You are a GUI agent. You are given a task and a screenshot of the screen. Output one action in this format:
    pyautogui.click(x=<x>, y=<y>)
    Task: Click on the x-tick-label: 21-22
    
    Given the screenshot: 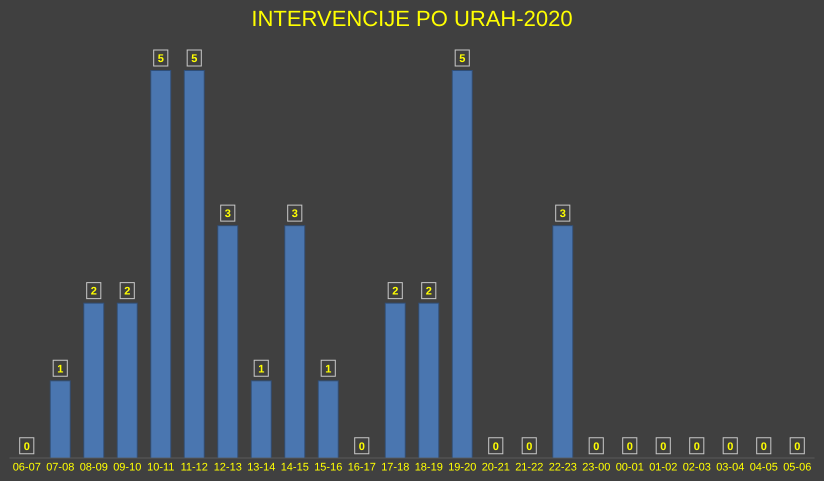 What is the action you would take?
    pyautogui.click(x=529, y=467)
    